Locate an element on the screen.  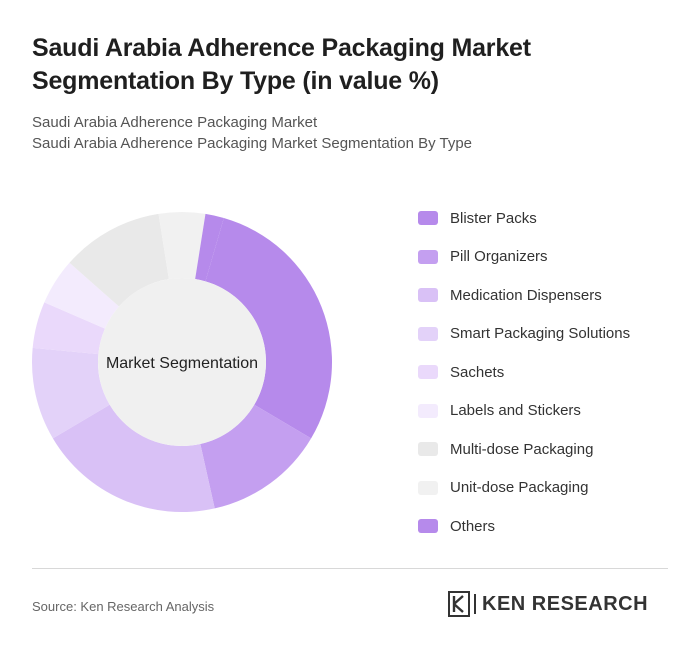
legend-item: Labels and Stickers is located at coordinates (553, 411).